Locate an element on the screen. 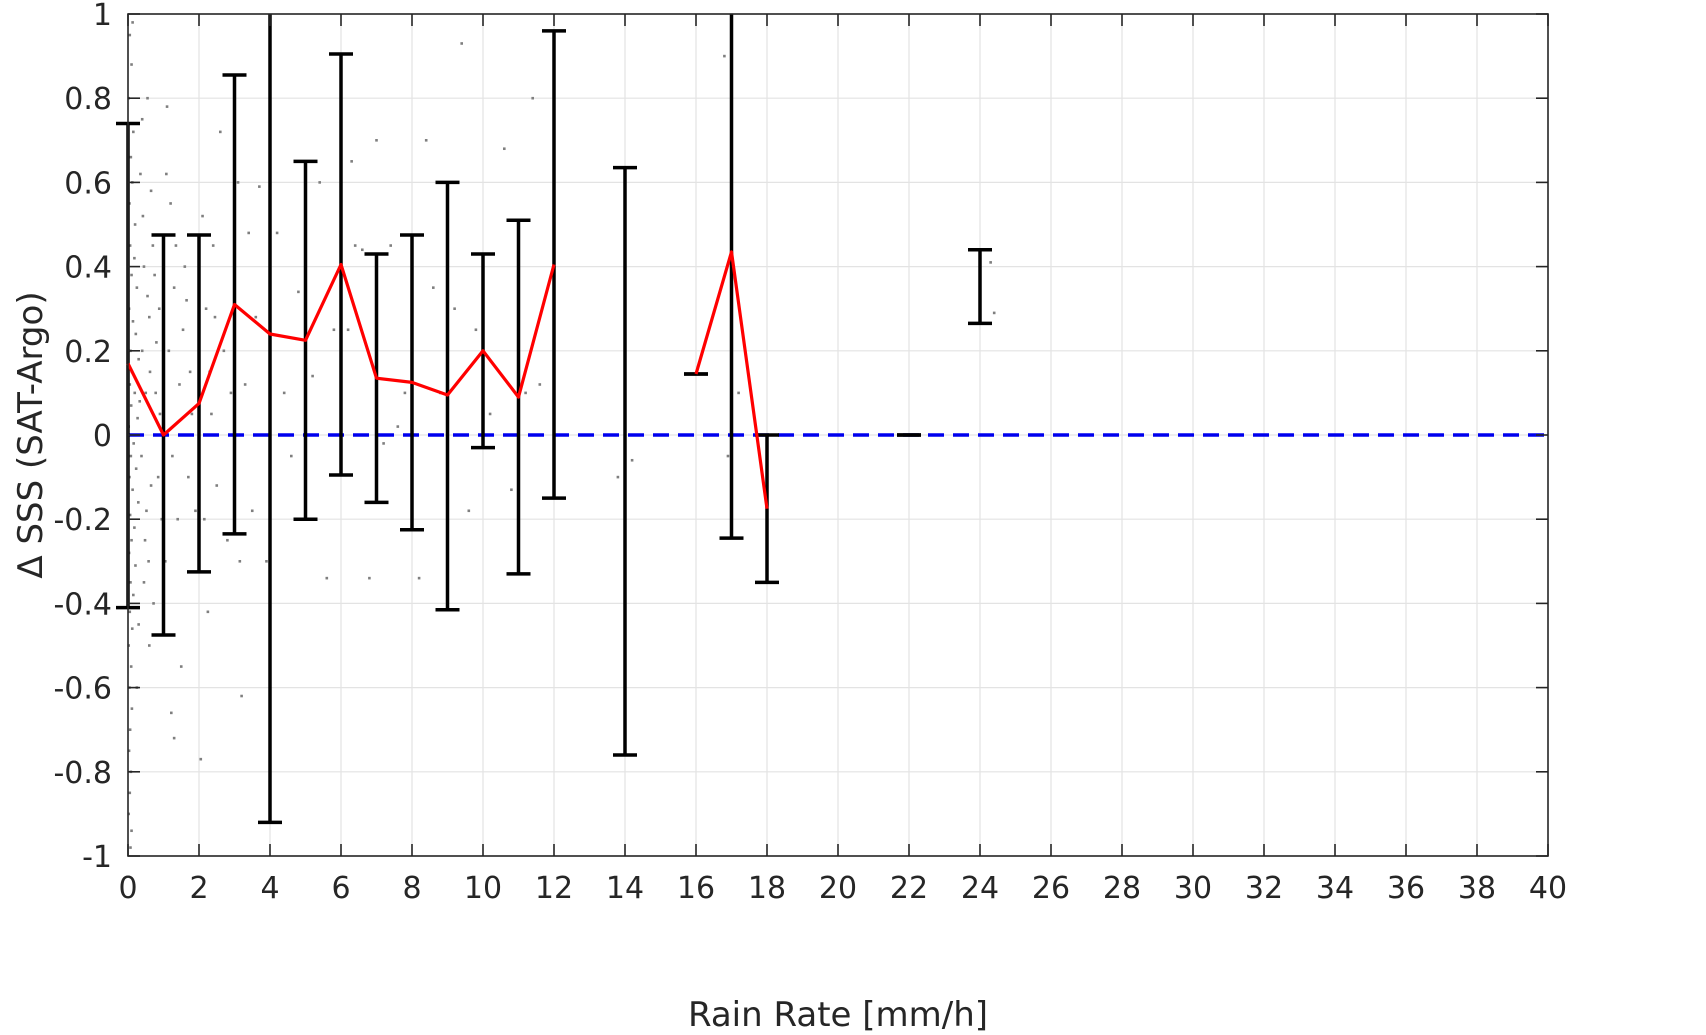 Image resolution: width=1706 pixels, height=1035 pixels. x-tick-label: 18 is located at coordinates (767, 888).